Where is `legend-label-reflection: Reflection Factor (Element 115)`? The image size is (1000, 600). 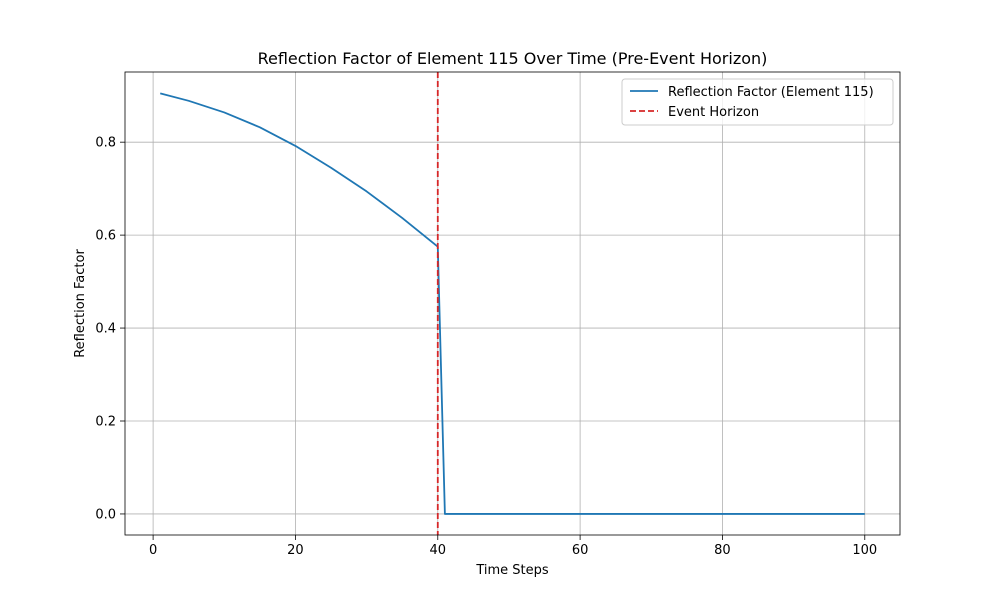
legend-label-reflection: Reflection Factor (Element 115) is located at coordinates (771, 92).